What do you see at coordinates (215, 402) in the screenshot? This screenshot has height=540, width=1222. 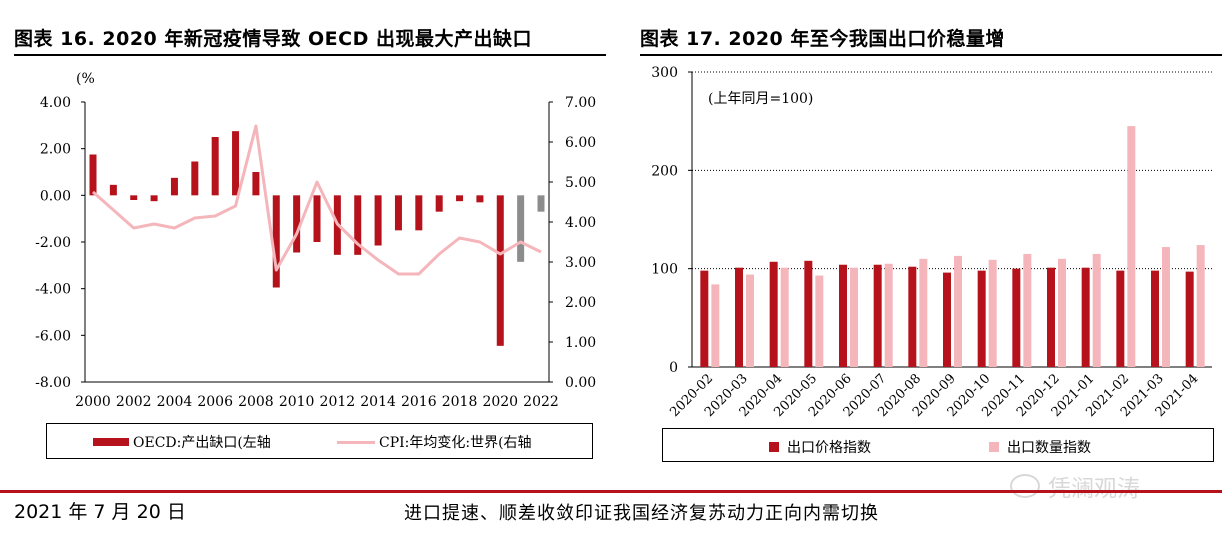 I see `x-tick-label: 2006` at bounding box center [215, 402].